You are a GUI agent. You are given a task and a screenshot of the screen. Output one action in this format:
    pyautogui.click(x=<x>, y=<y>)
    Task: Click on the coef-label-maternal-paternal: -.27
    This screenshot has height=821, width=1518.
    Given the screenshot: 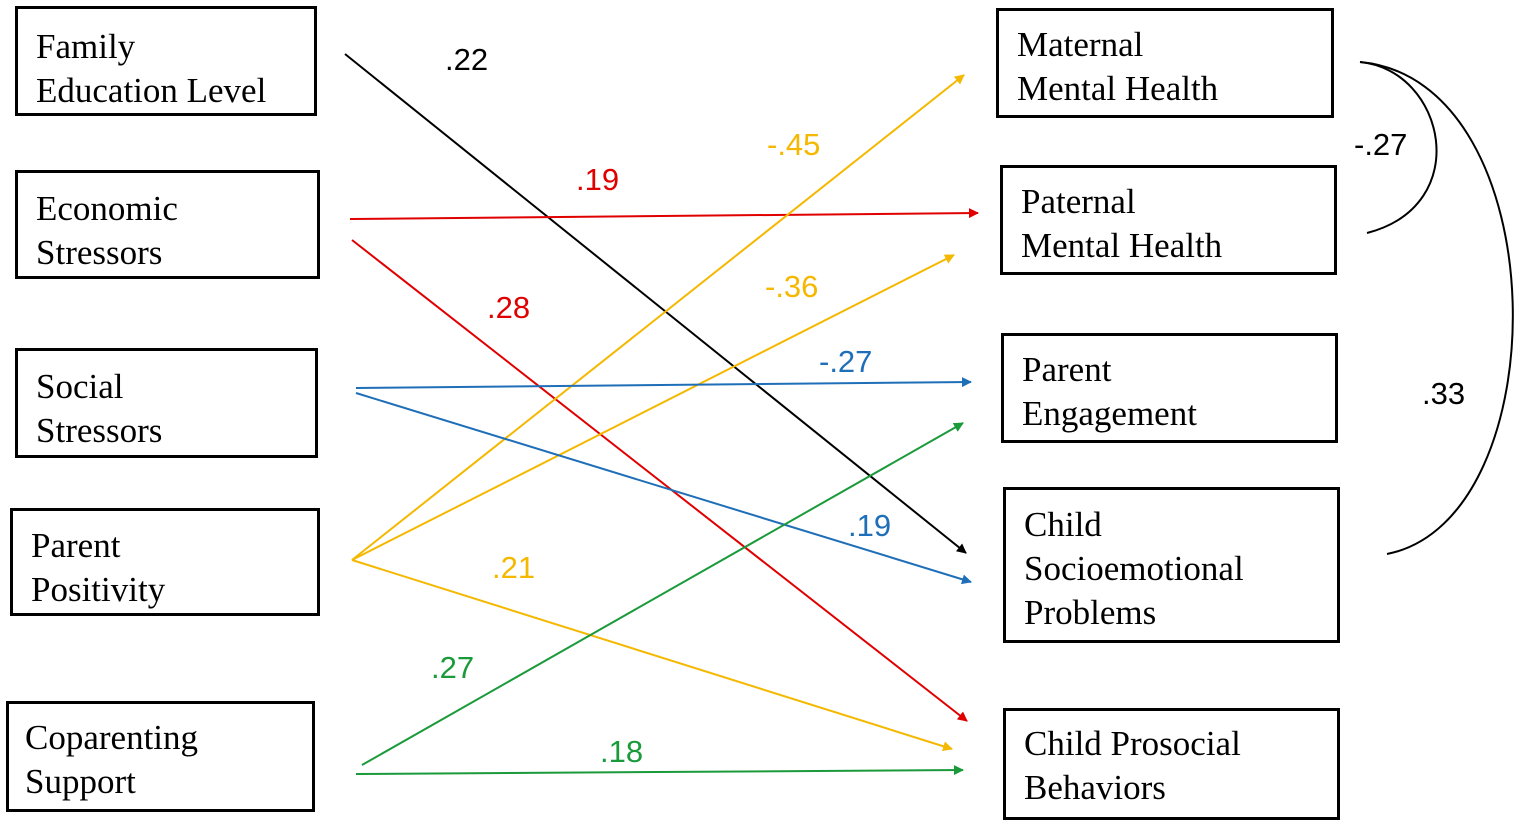 What is the action you would take?
    pyautogui.click(x=1380, y=144)
    